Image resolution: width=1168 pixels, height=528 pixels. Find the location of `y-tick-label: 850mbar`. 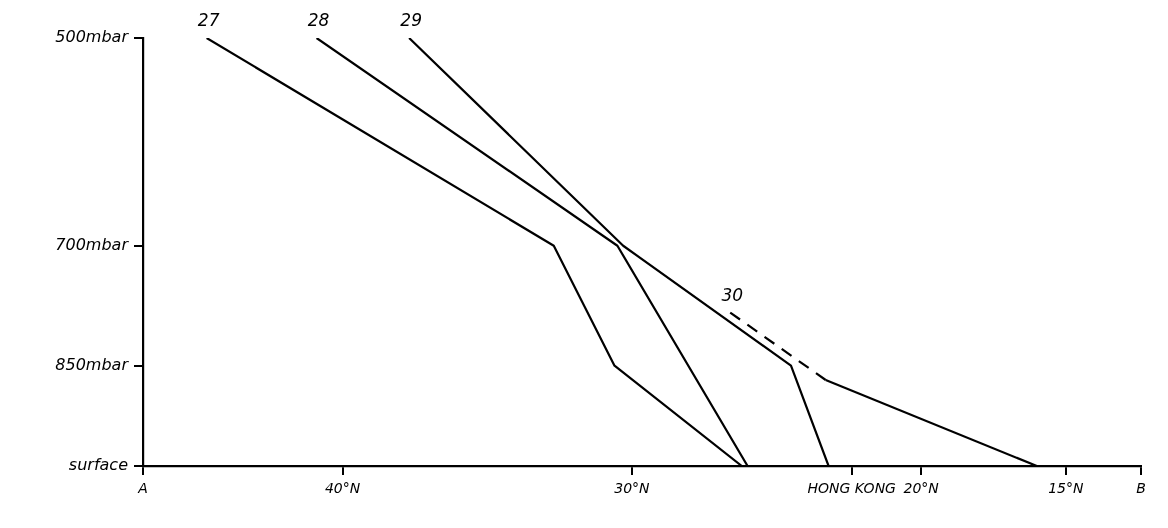

y-tick-label: 850mbar is located at coordinates (92, 364).